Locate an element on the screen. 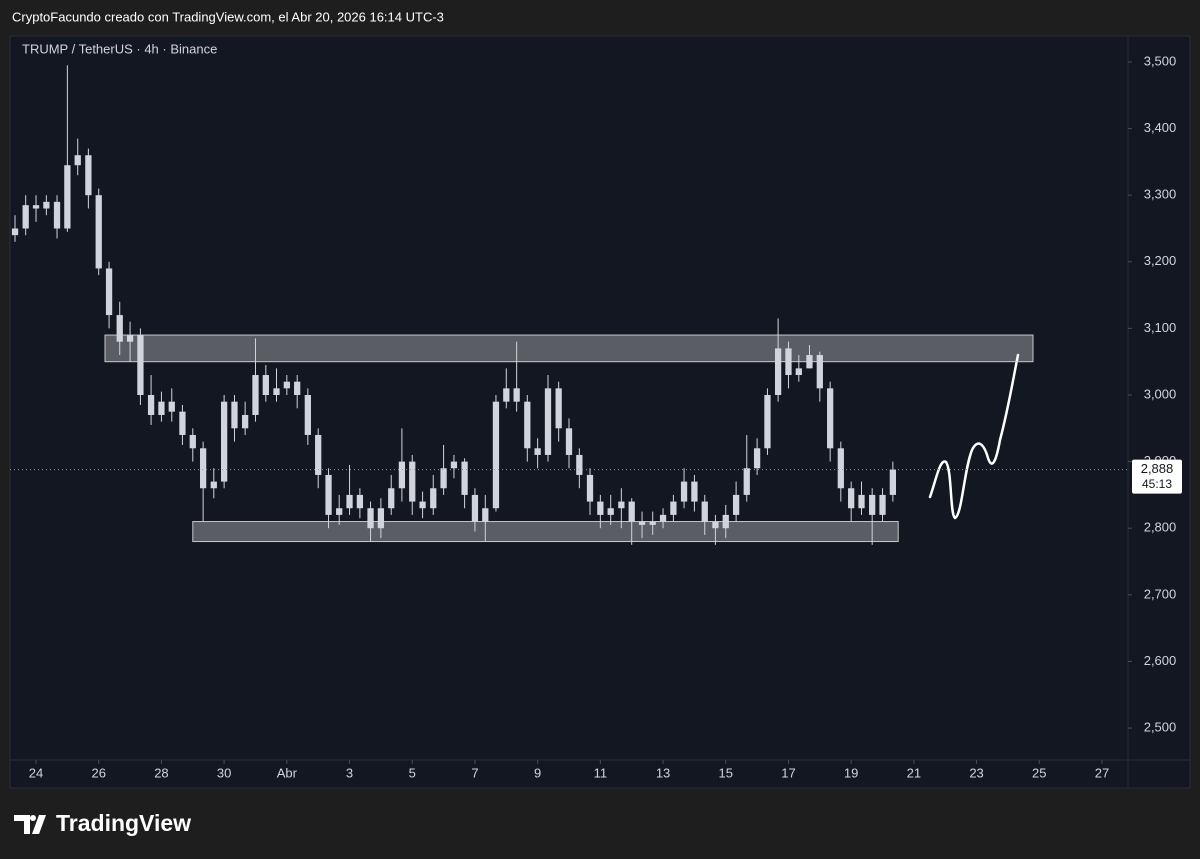 The image size is (1200, 859). logo-mark is located at coordinates (30, 824).